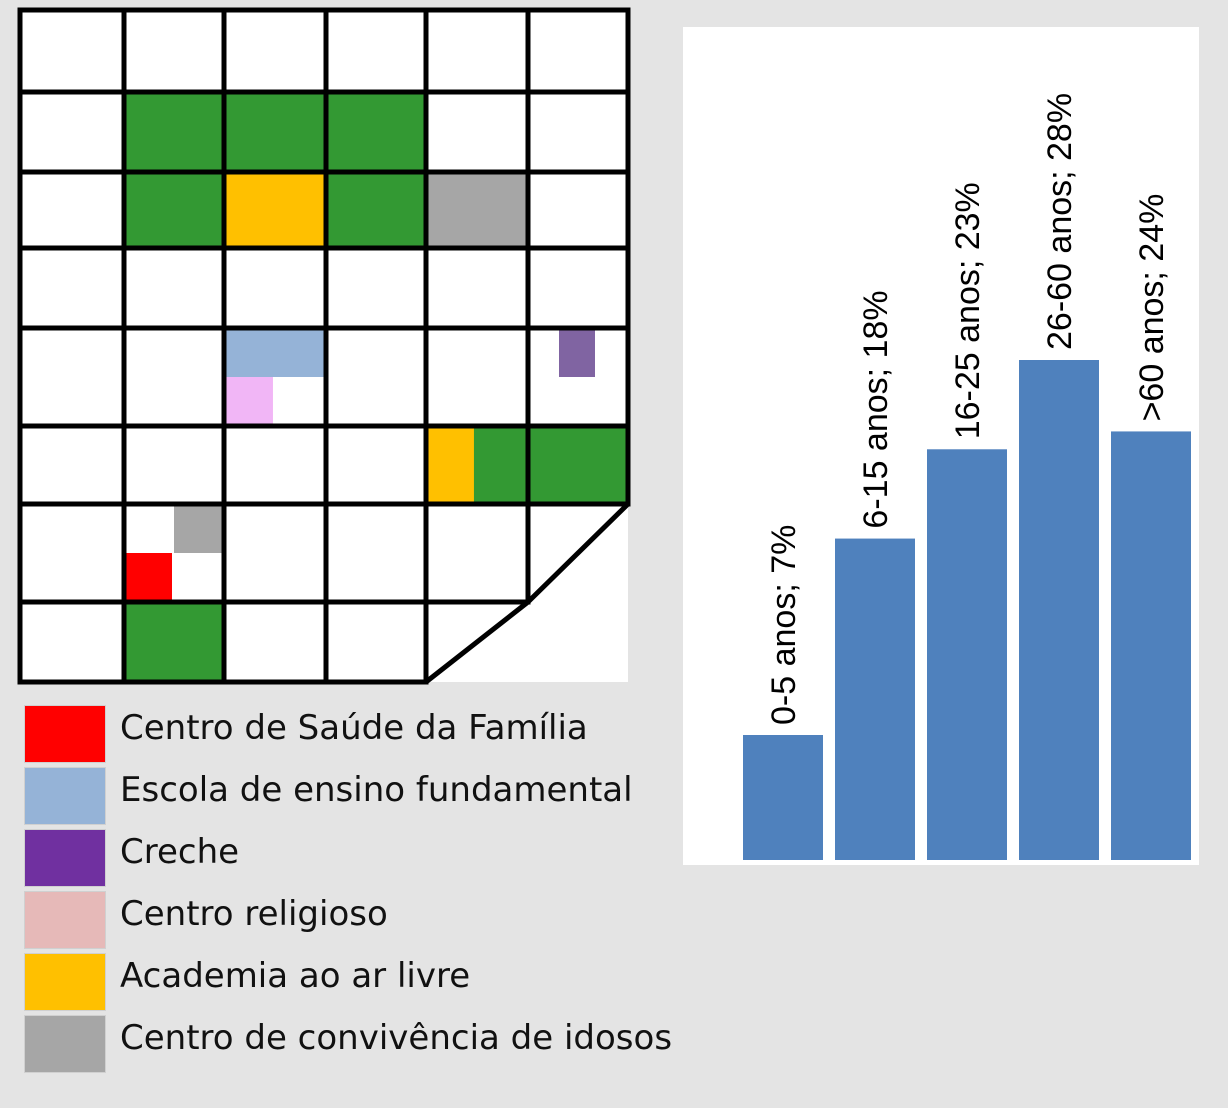  Describe the element at coordinates (65, 858) in the screenshot. I see `legend-swatch-creche` at that location.